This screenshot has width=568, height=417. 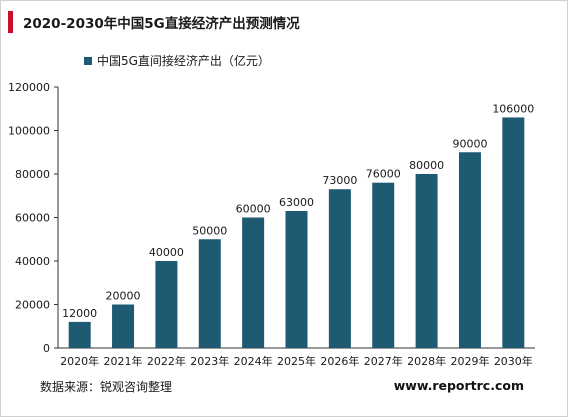 I want to click on legend-label: 中国5G直间接经济产出（亿元）, so click(x=183, y=61).